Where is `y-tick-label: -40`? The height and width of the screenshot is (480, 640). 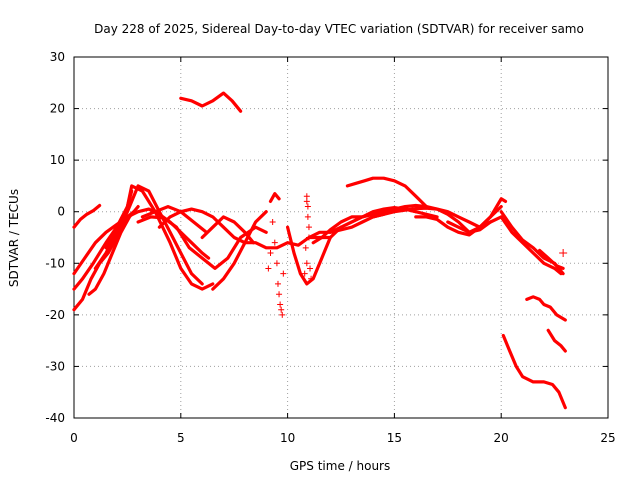
y-tick-label: -40 is located at coordinates (55, 418).